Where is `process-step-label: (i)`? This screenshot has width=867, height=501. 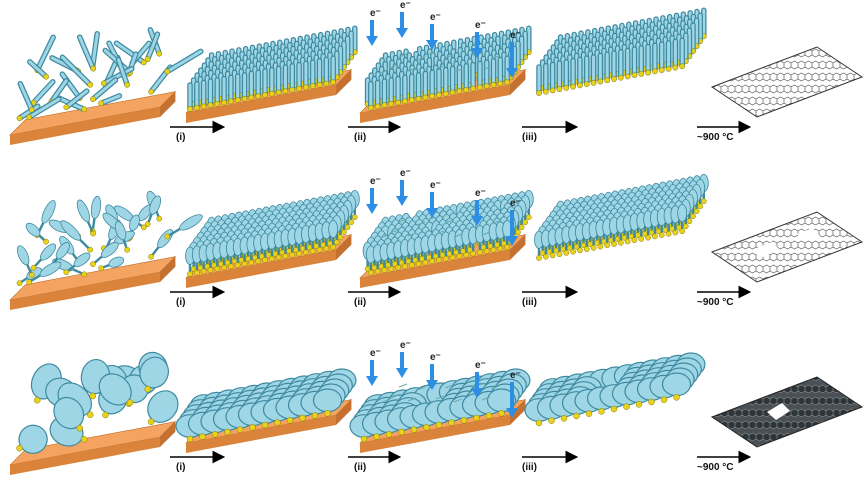 process-step-label: (i) is located at coordinates (180, 467).